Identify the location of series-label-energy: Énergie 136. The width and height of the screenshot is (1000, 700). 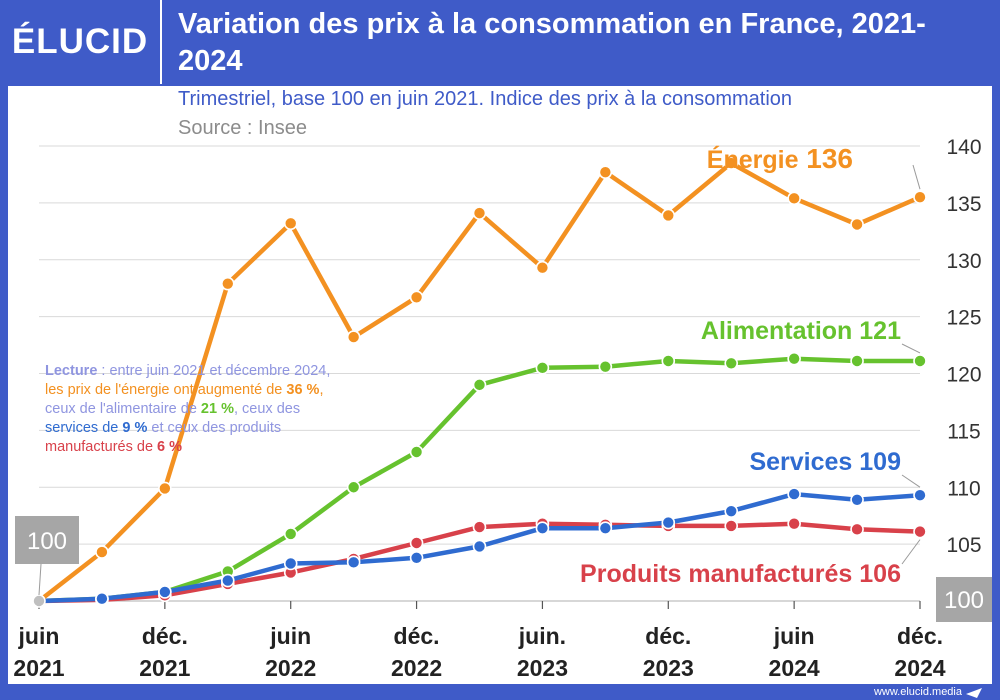
(780, 158).